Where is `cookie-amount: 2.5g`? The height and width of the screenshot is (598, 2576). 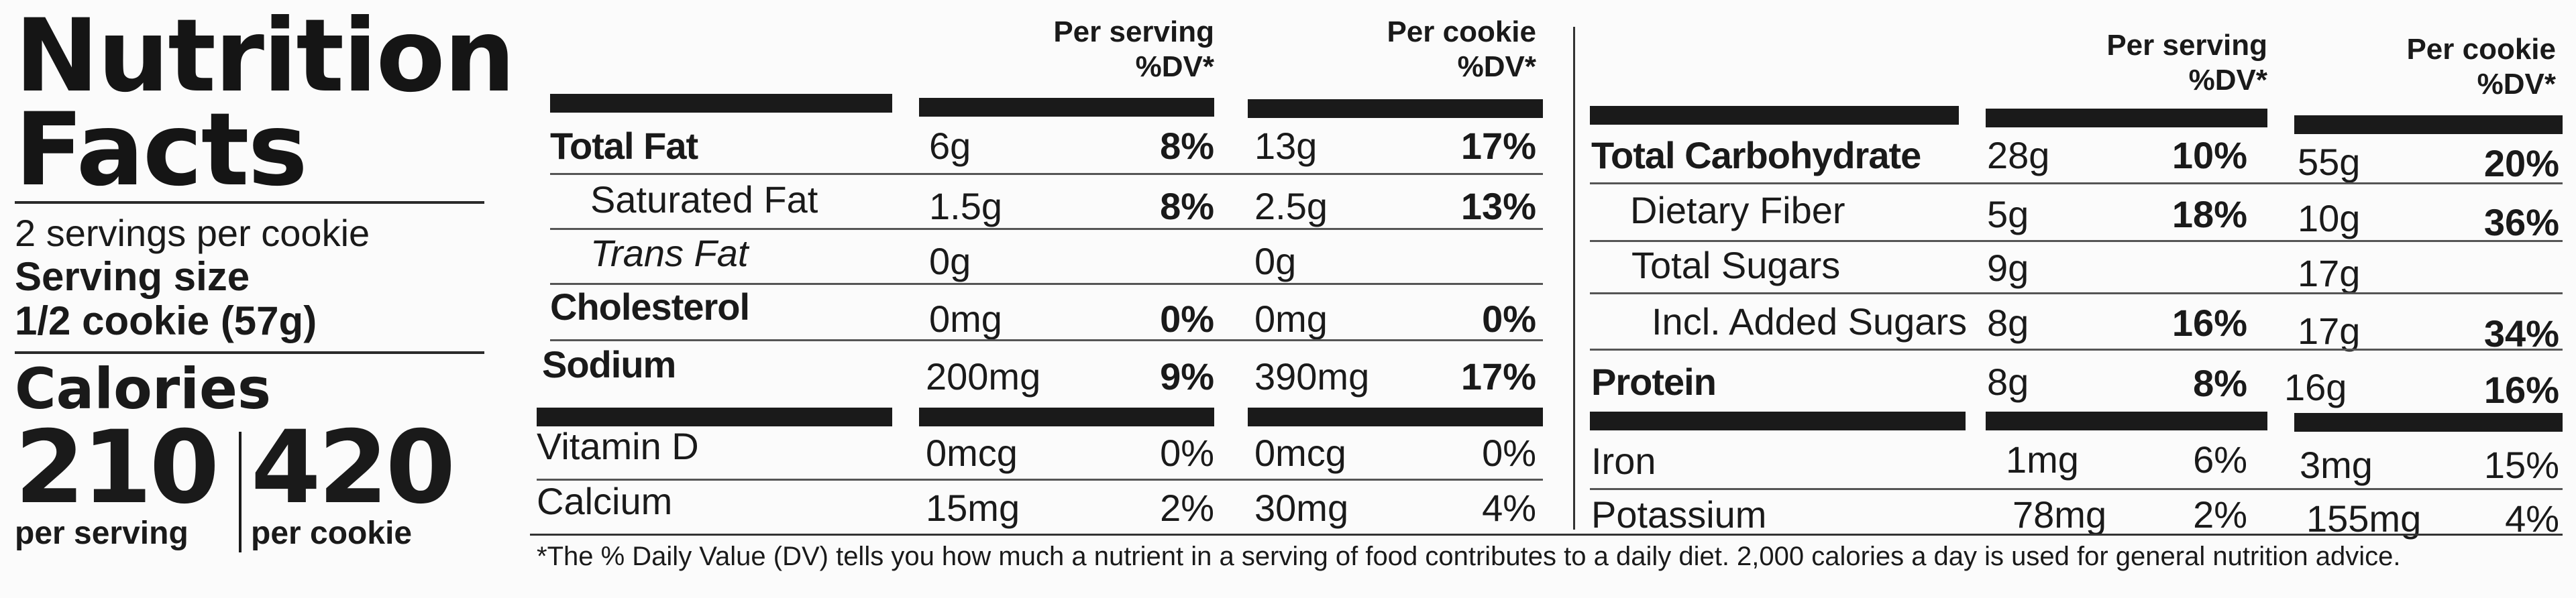 cookie-amount: 2.5g is located at coordinates (1291, 206).